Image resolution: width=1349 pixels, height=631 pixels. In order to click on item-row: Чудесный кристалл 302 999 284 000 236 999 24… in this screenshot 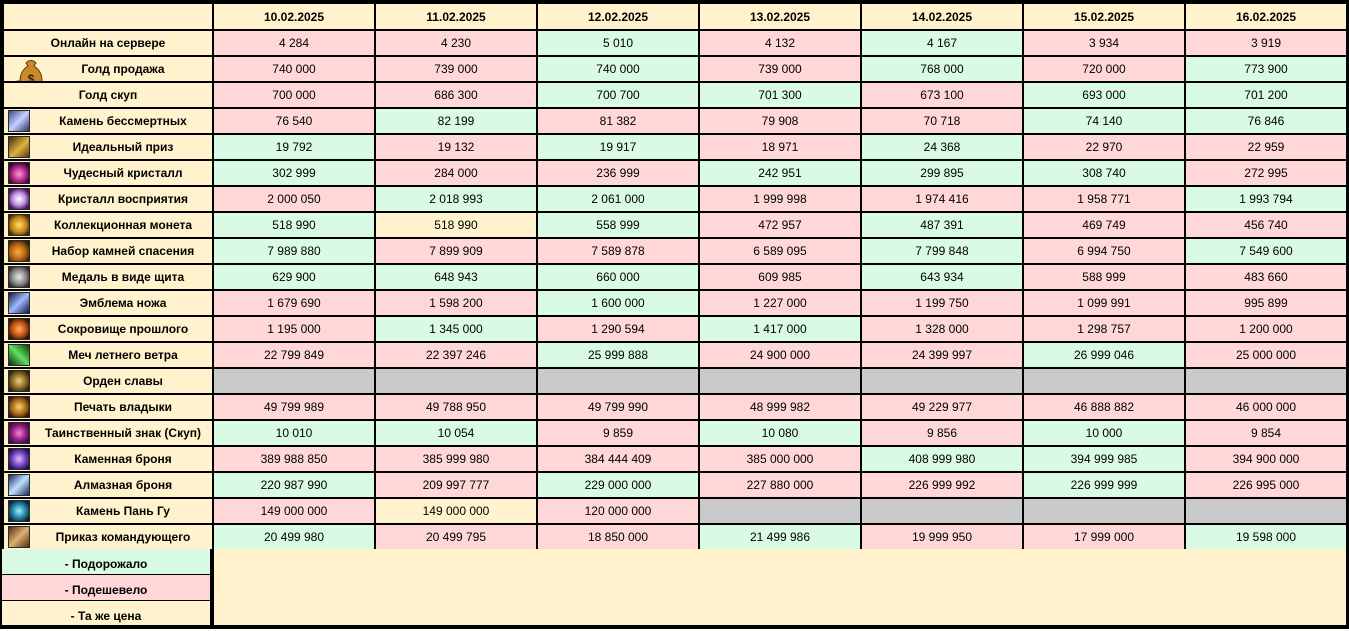, I will do `click(675, 173)`.